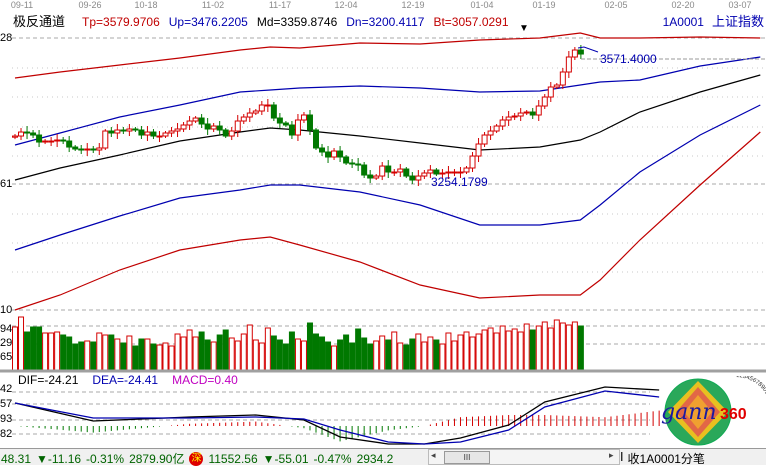 The width and height of the screenshot is (766, 467). I want to click on volume-label: 29, so click(6, 343).